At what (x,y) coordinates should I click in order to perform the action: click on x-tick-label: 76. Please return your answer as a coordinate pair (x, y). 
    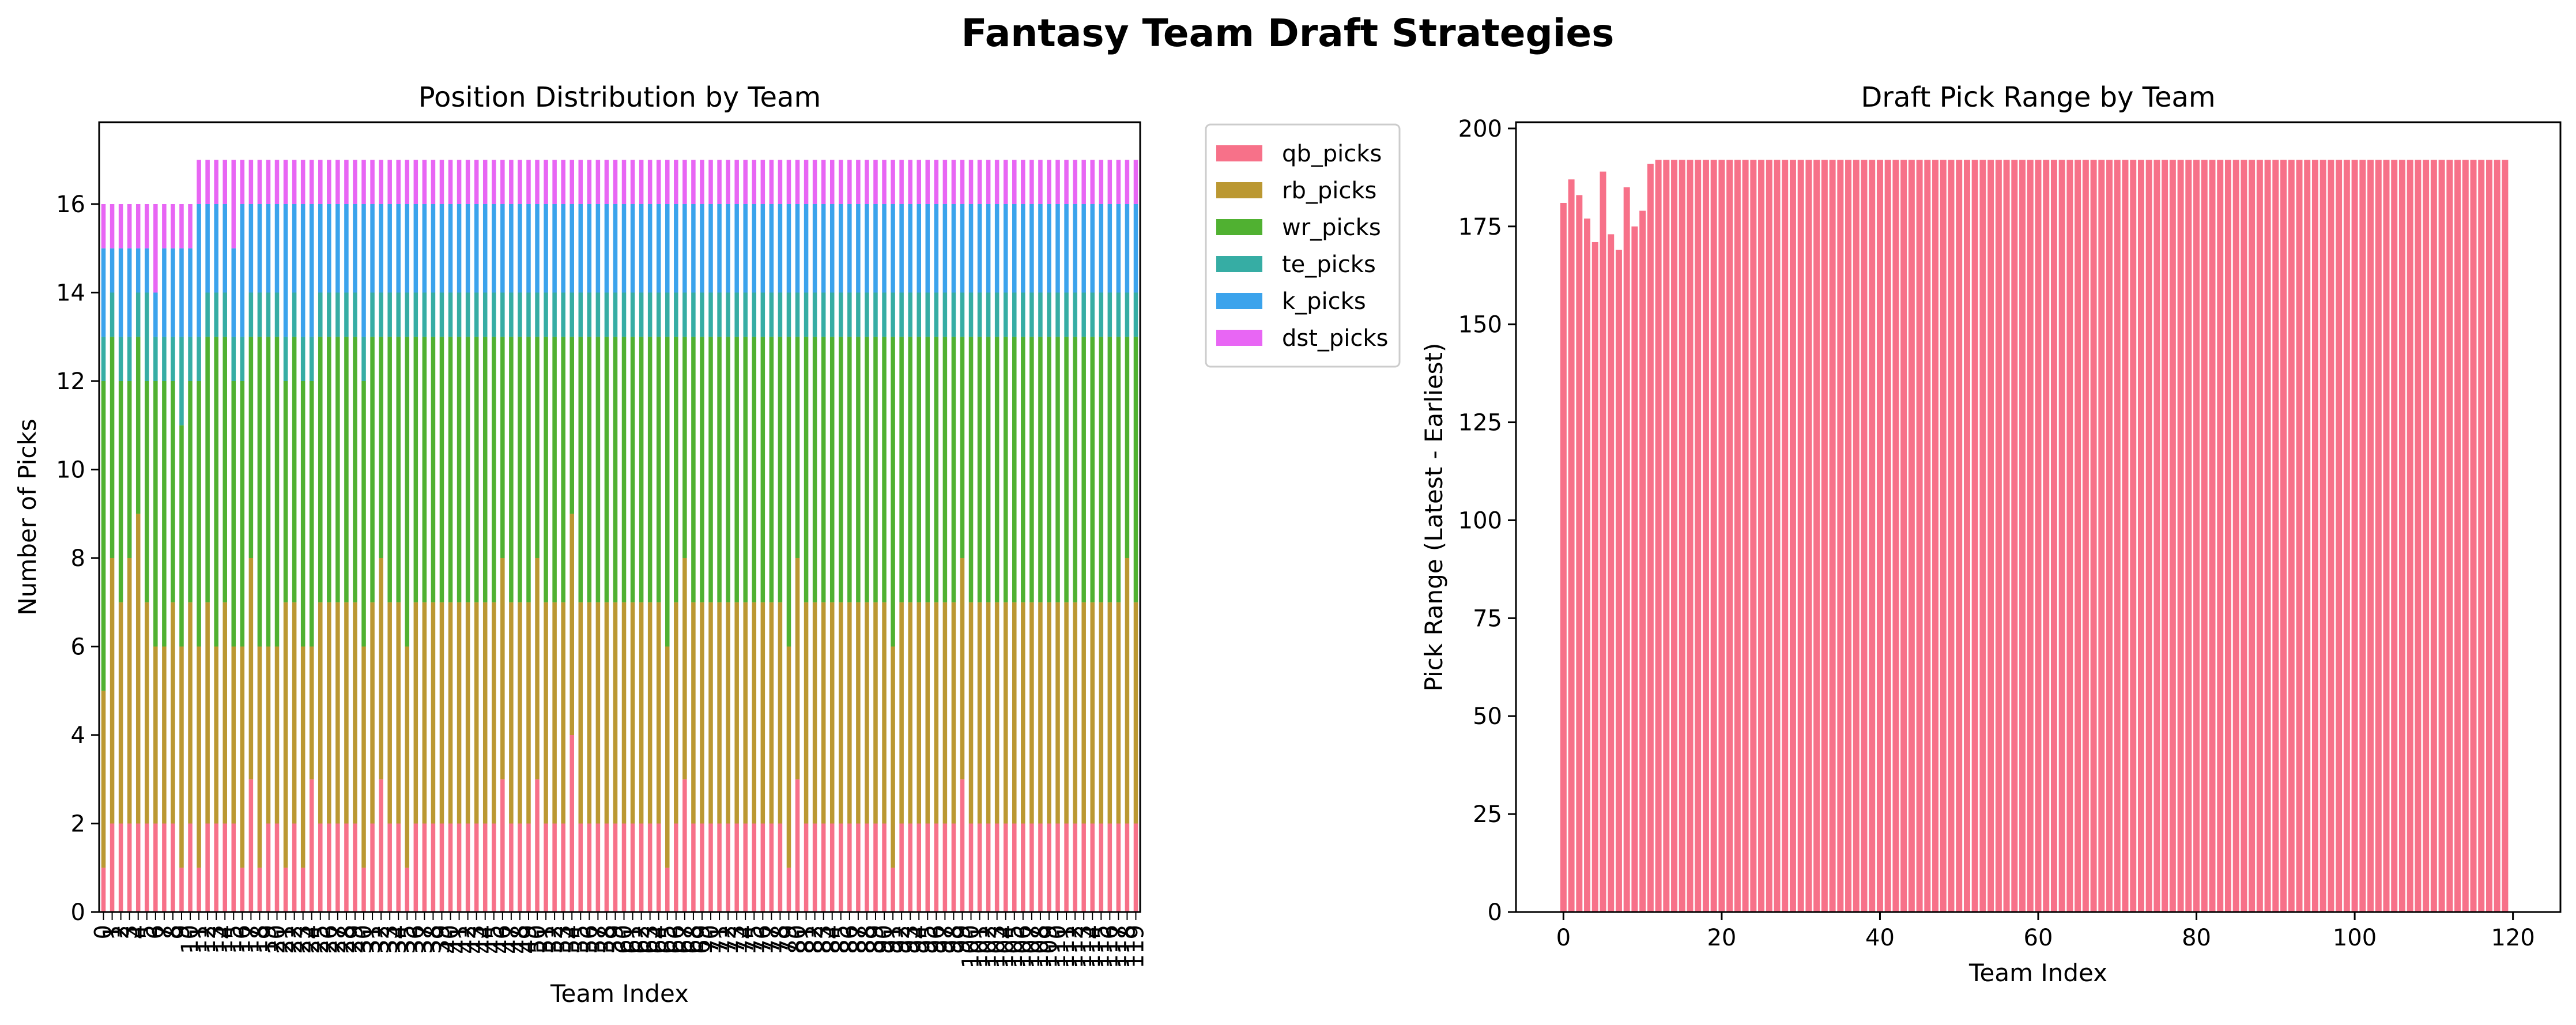
    Looking at the image, I should click on (762, 940).